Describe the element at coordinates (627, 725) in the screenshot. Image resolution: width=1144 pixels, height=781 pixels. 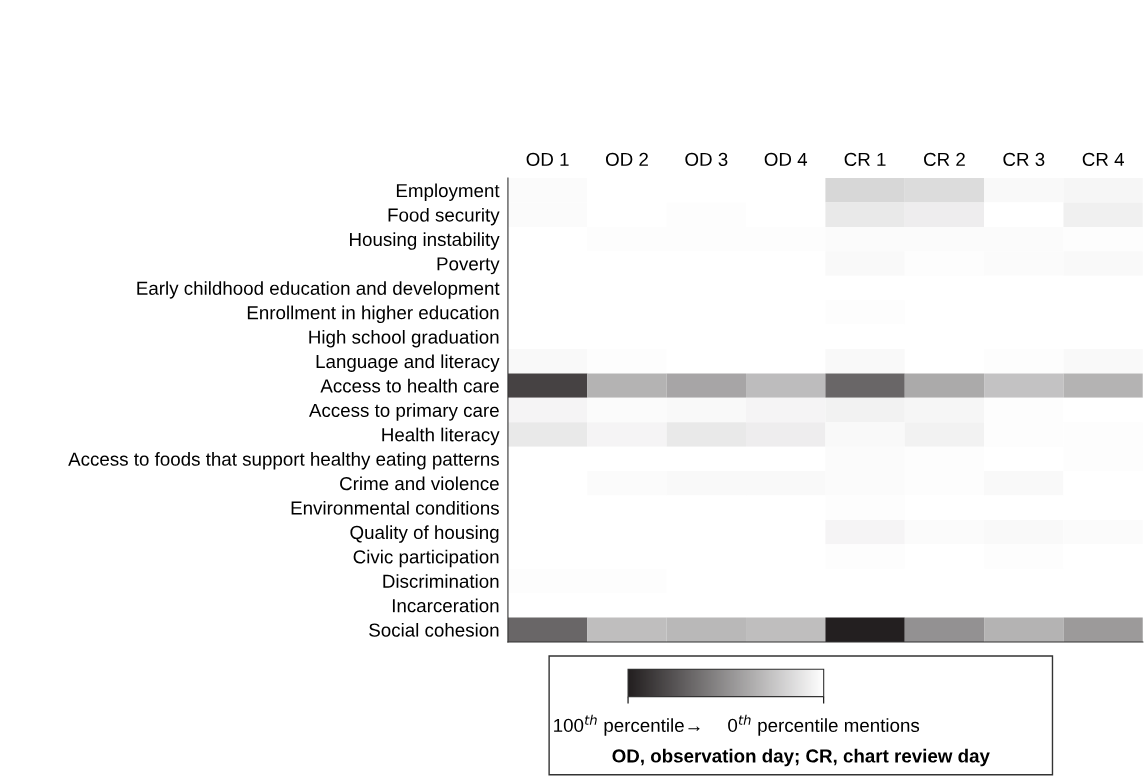
I see `color-bar-label: 100$^{th}$ percentile→` at that location.